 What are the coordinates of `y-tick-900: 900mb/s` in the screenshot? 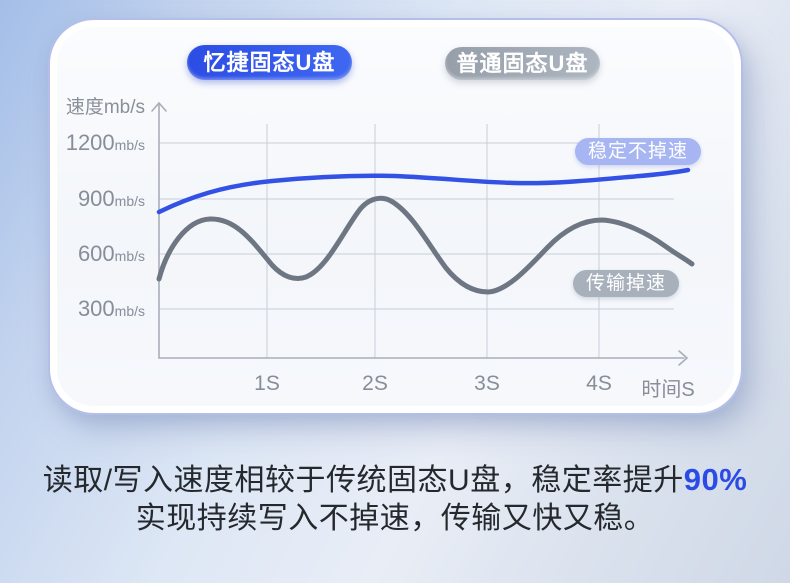 It's located at (111, 198).